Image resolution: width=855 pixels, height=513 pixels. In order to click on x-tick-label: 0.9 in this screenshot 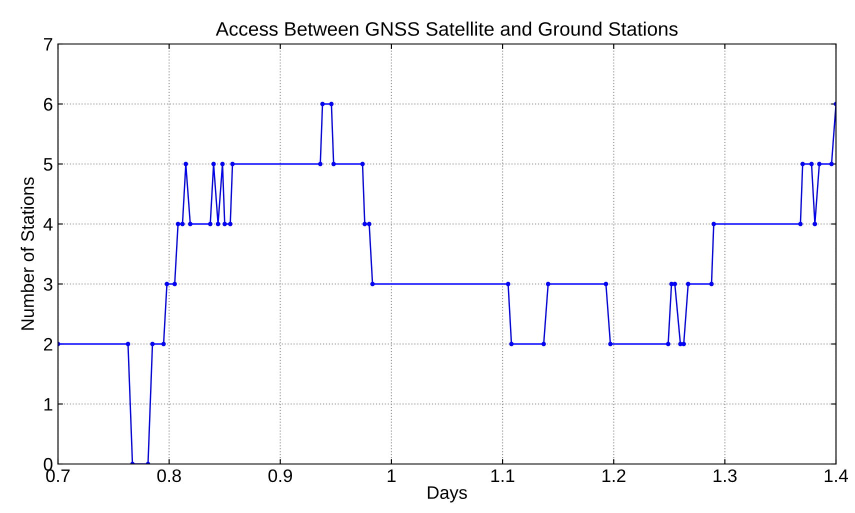, I will do `click(280, 475)`.